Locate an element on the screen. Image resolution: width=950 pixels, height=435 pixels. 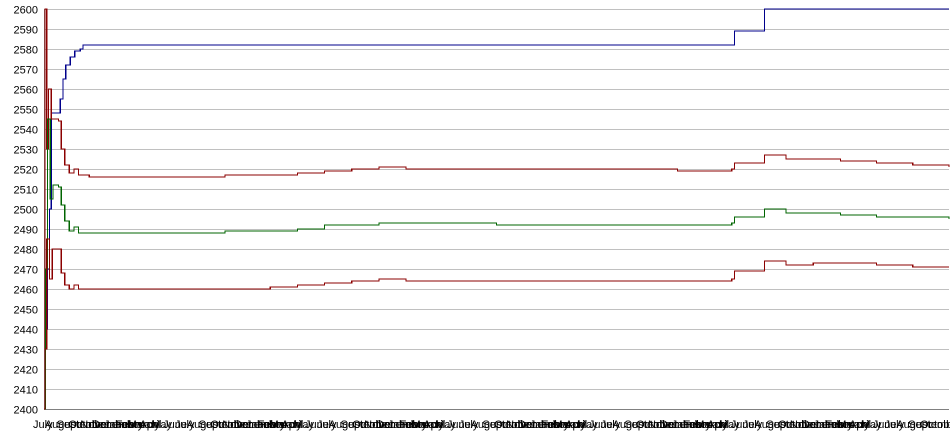
y-tick-label: 2420 is located at coordinates (26, 371).